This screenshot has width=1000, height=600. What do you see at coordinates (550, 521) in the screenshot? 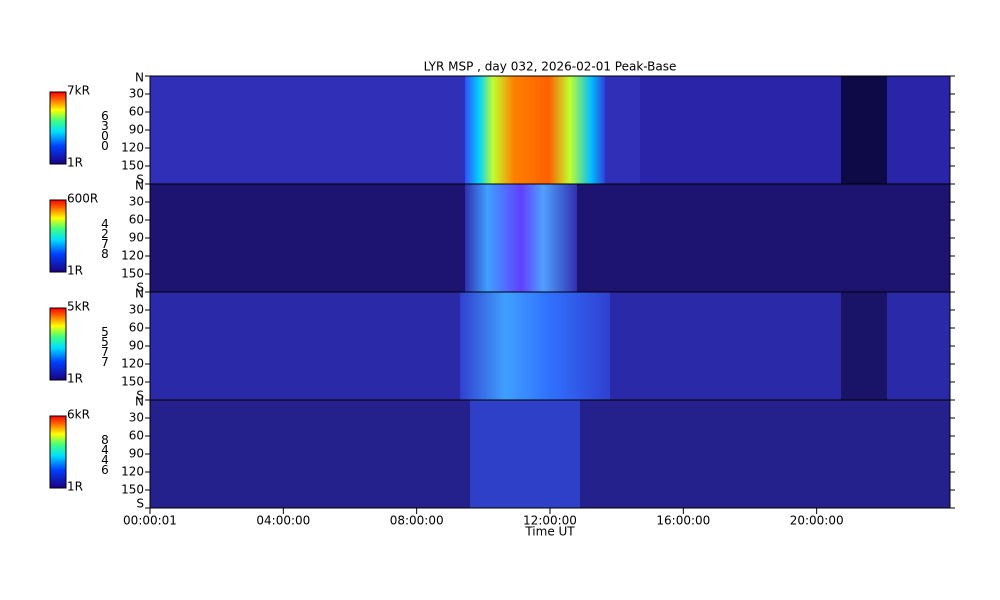
I see `x-tick-label: 12:00:00` at bounding box center [550, 521].